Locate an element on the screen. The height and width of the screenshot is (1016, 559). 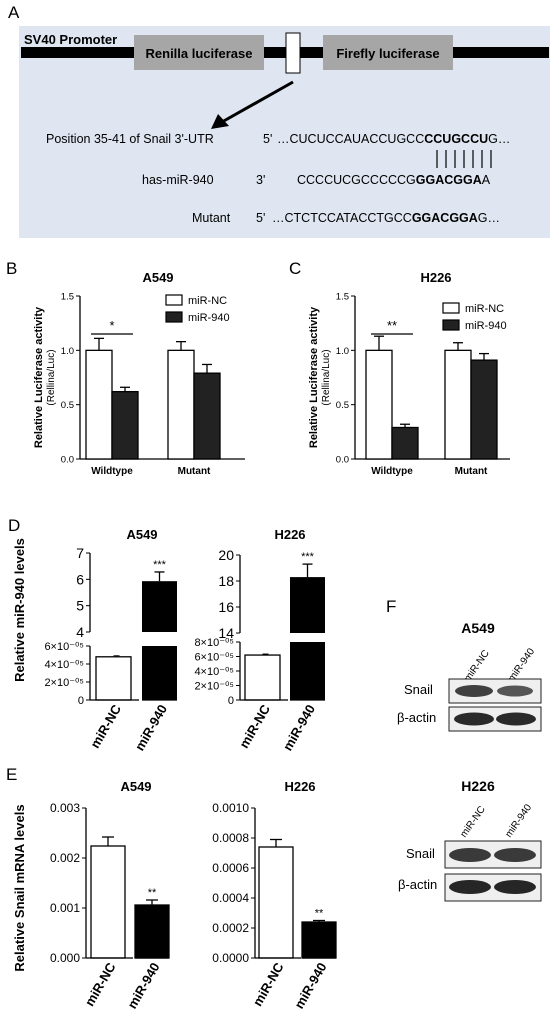
y-tick-label: 4×10⁻⁰⁵ is located at coordinates (64, 665).